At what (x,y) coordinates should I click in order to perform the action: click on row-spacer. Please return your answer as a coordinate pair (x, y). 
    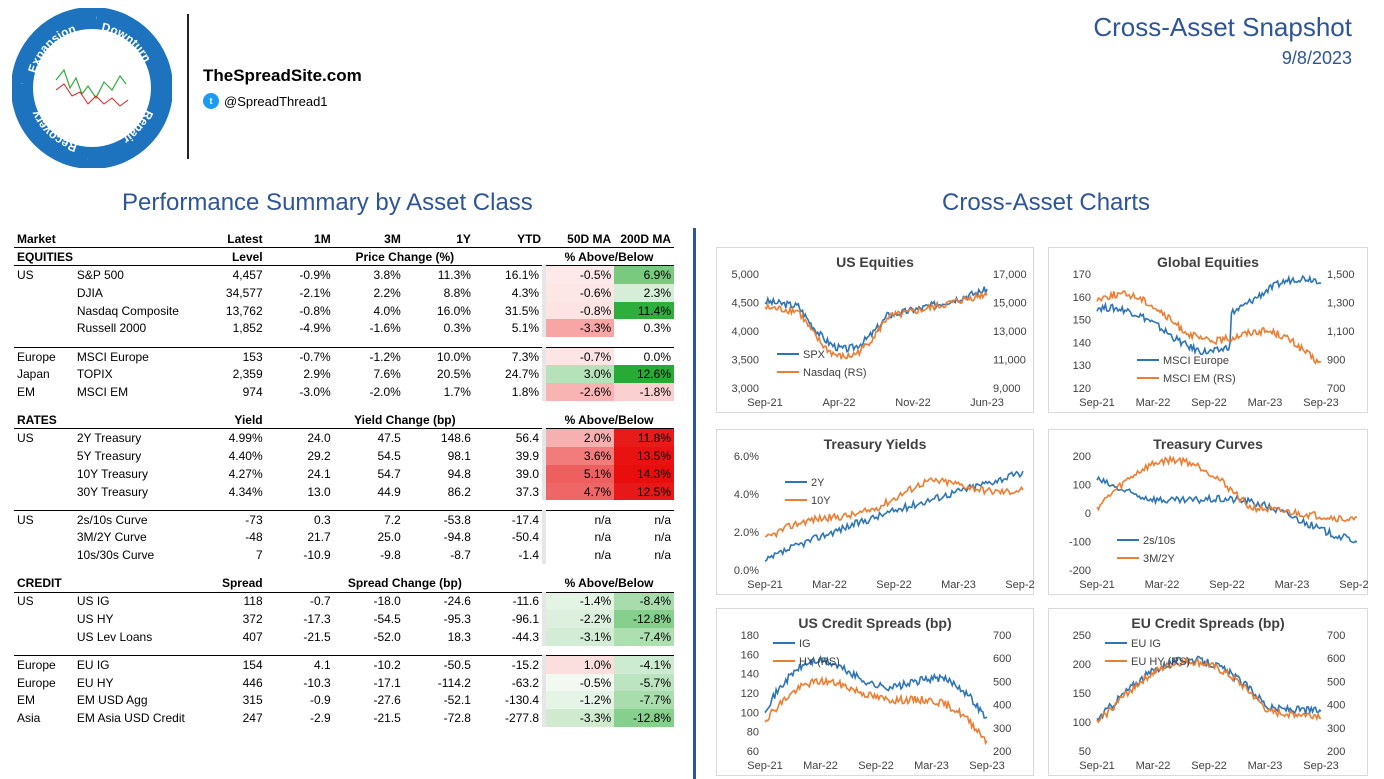
    Looking at the image, I should click on (344, 651).